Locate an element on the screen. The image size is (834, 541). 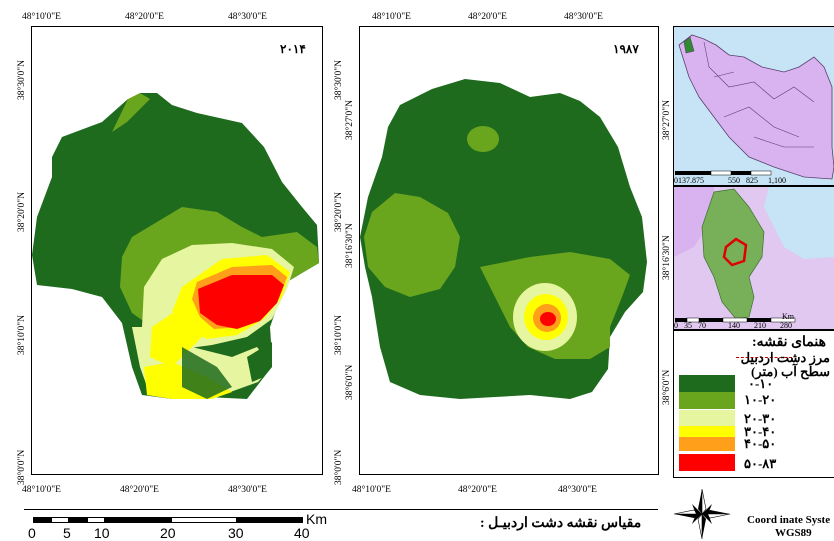
north-arrow-icon is located at coordinates (702, 514).